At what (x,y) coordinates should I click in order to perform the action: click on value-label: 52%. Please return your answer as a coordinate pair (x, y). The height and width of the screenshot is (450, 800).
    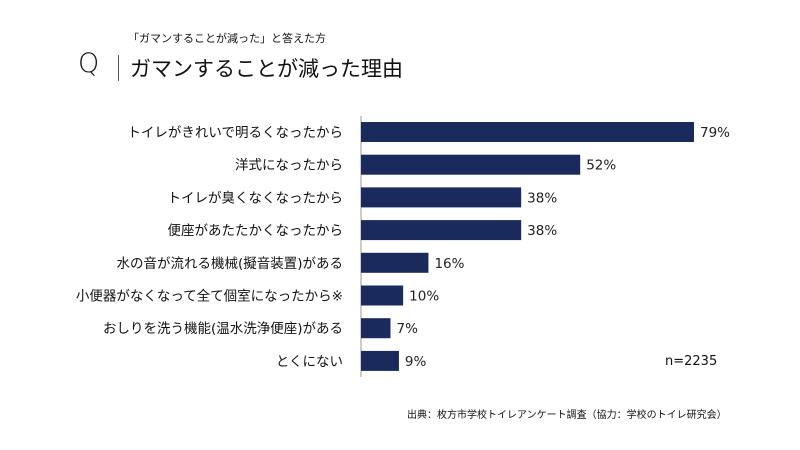
    Looking at the image, I should click on (601, 166).